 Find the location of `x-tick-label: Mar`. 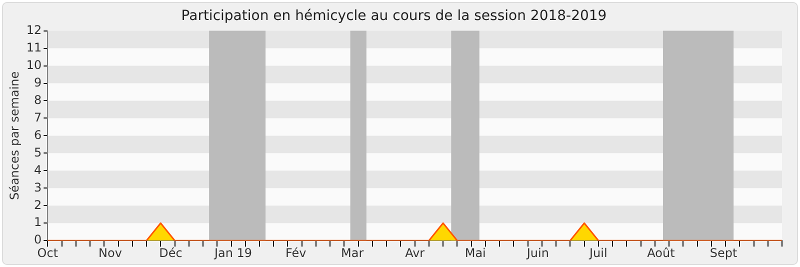

x-tick-label: Mar is located at coordinates (352, 253).